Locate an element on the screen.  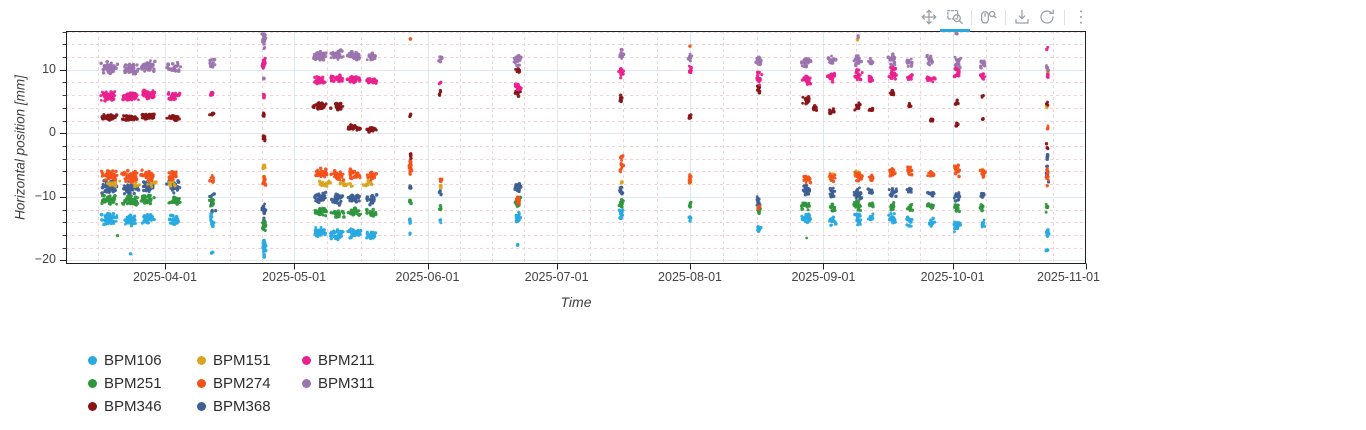
legend-item-bpm151: BPM151 is located at coordinates (247, 360).